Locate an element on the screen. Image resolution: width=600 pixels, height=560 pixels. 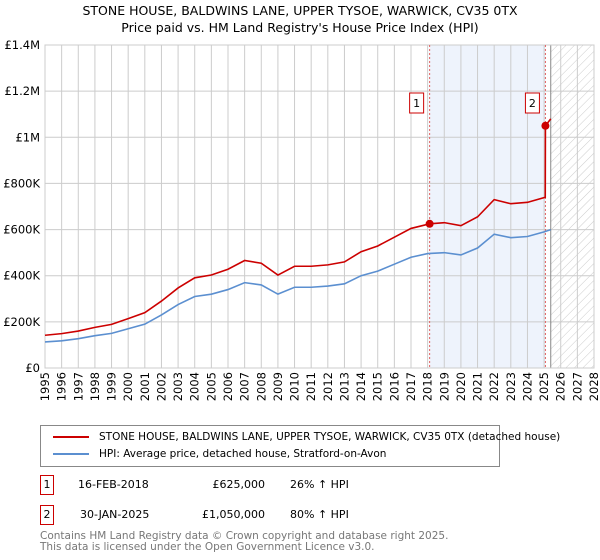
x-tick-label: 2009 is located at coordinates (278, 386).